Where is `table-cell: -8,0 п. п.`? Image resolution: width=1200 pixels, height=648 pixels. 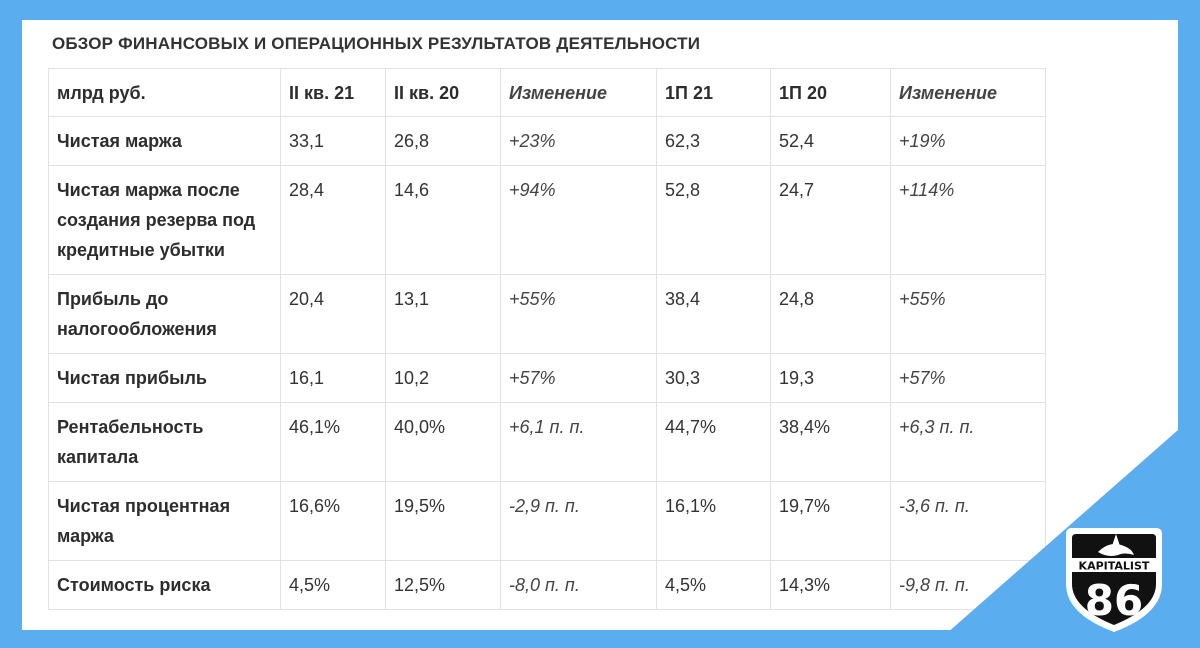
table-cell: -8,0 п. п. is located at coordinates (578, 585).